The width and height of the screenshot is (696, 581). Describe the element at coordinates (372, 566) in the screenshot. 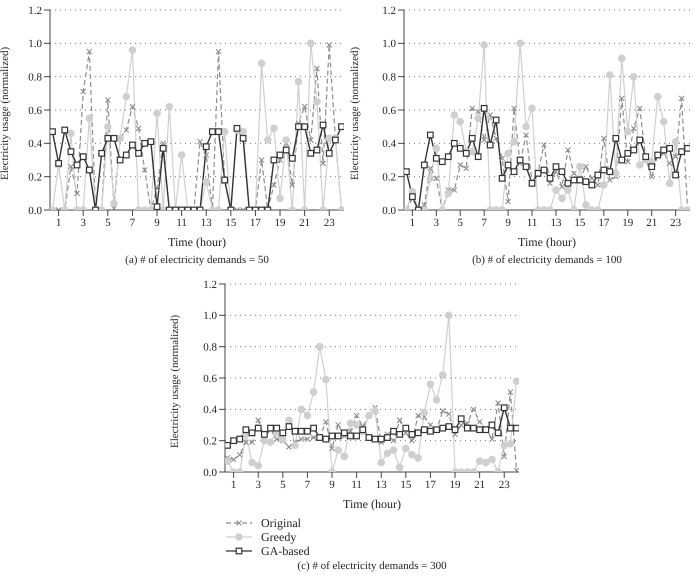

I see `text: (c) # of electricity demands = 300` at that location.